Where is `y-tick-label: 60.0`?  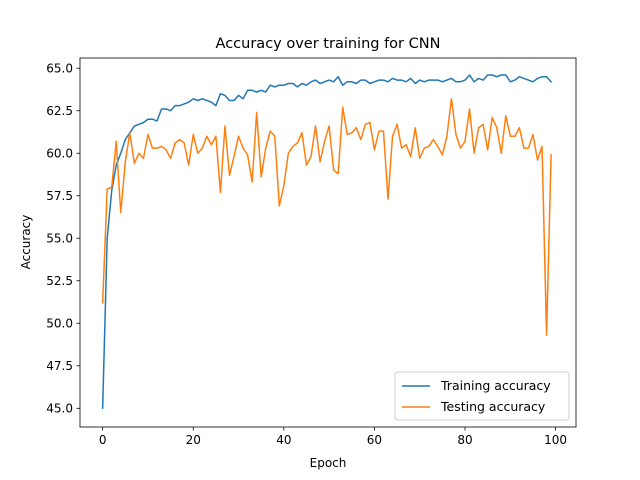
y-tick-label: 60.0 is located at coordinates (59, 154).